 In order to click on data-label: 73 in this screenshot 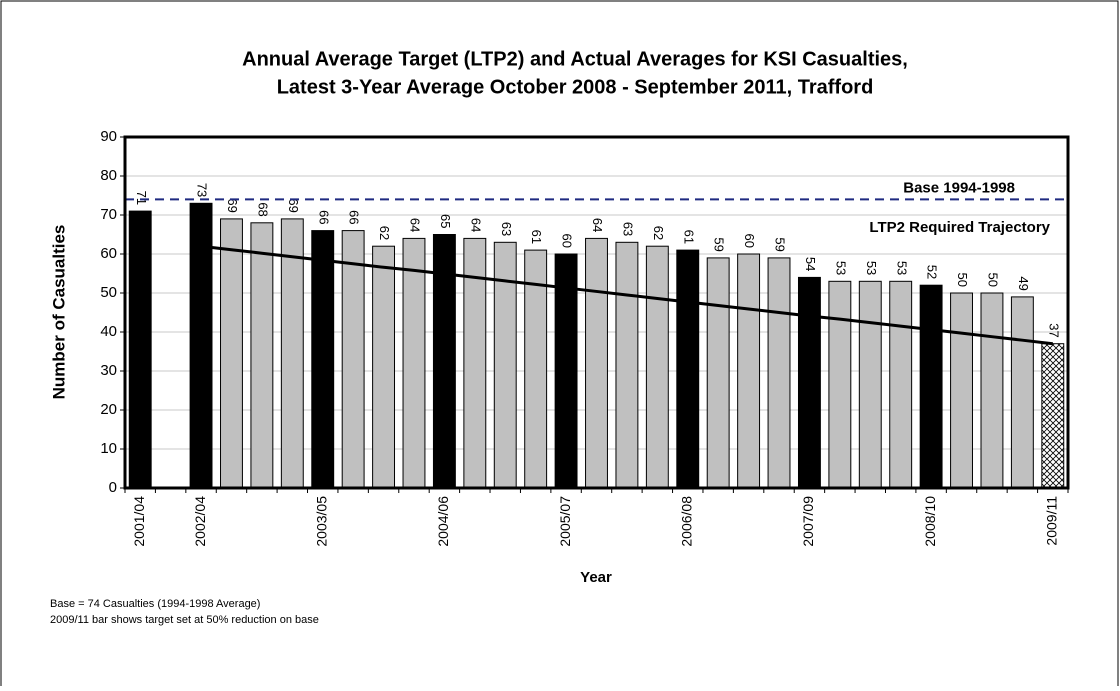, I will do `click(202, 190)`.